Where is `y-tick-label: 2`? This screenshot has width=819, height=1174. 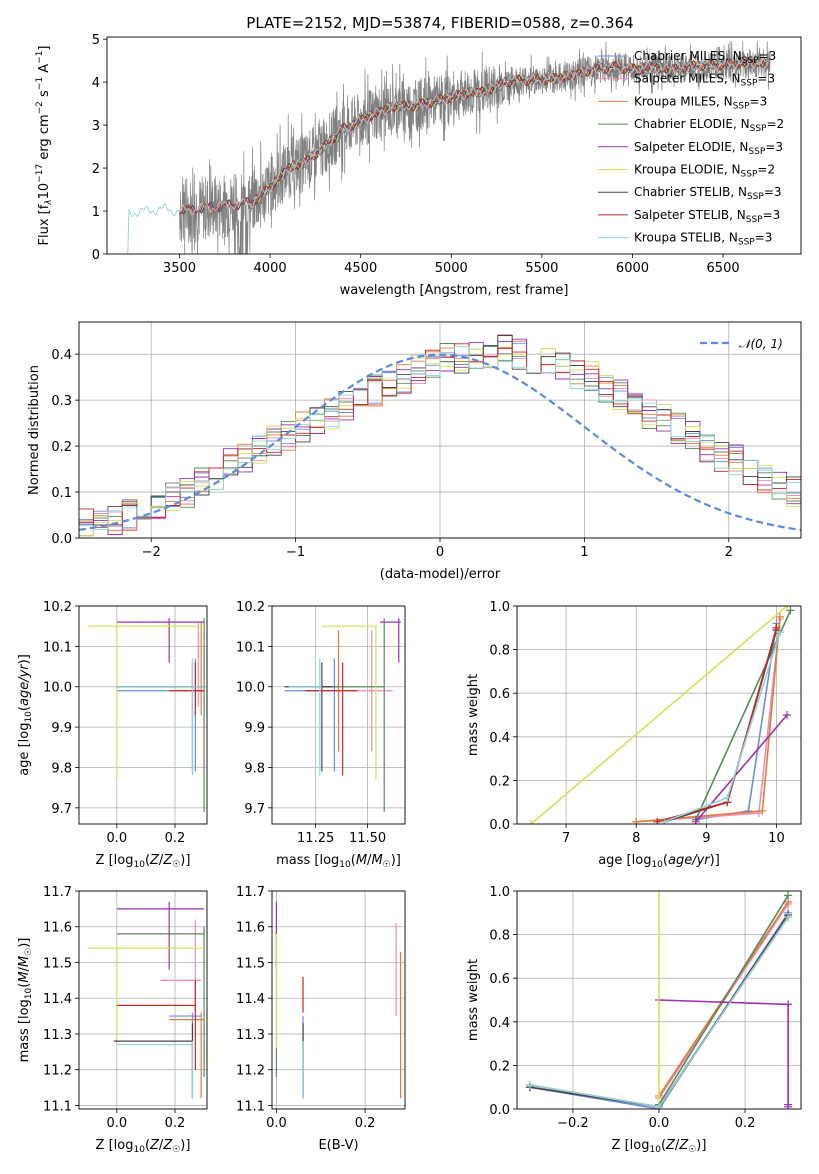
y-tick-label: 2 is located at coordinates (96, 169).